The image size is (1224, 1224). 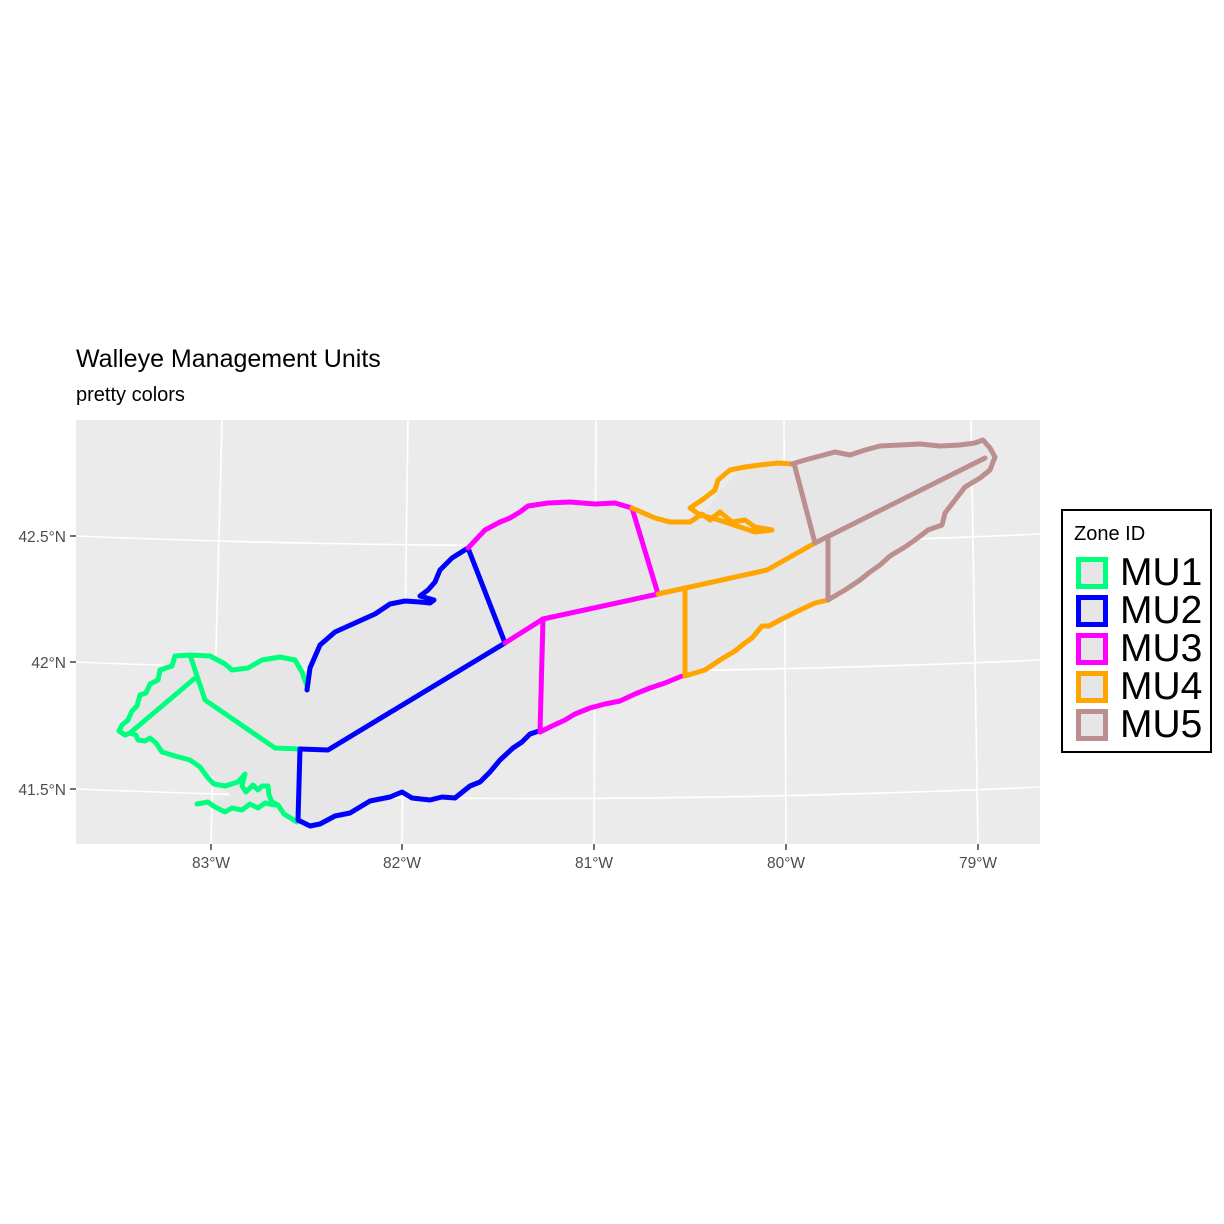 I want to click on legend-item-mu2: MU2, so click(x=1142, y=610).